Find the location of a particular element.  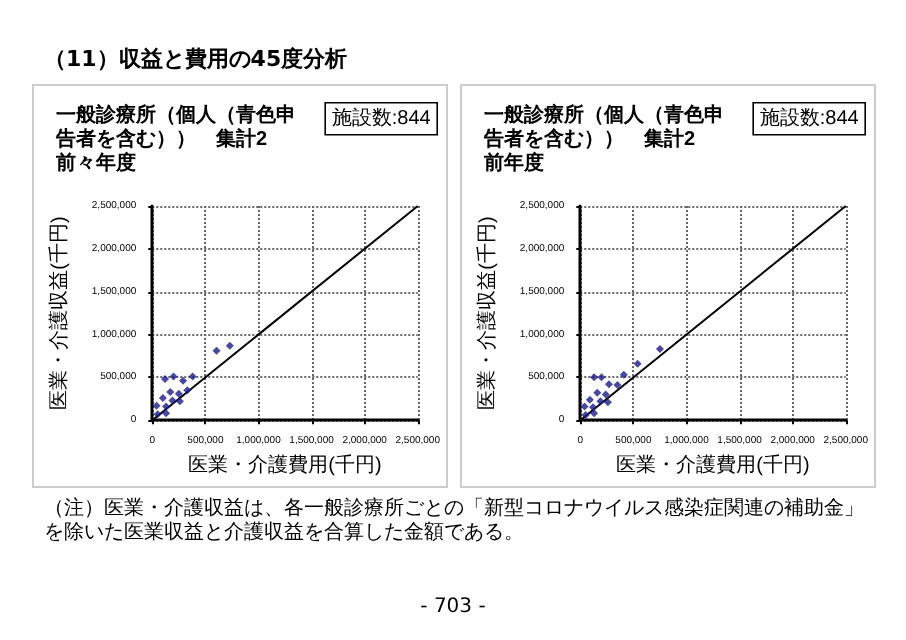

text: （11）収益と費用の45度分析 is located at coordinates (196, 59).